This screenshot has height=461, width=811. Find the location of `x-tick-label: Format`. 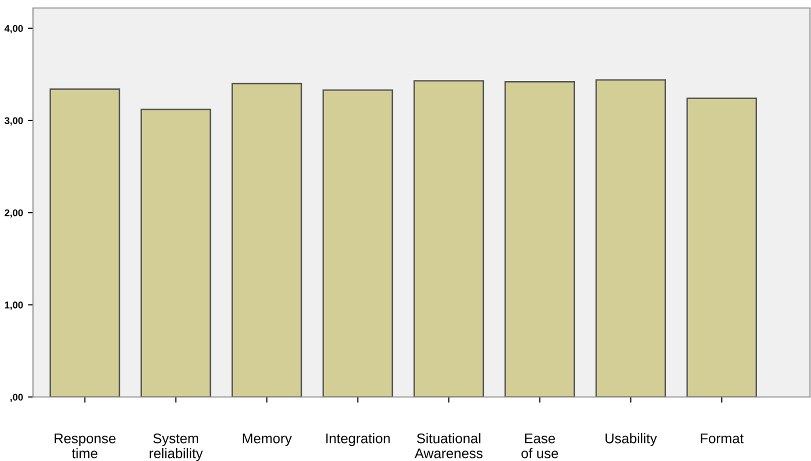

x-tick-label: Format is located at coordinates (722, 439).